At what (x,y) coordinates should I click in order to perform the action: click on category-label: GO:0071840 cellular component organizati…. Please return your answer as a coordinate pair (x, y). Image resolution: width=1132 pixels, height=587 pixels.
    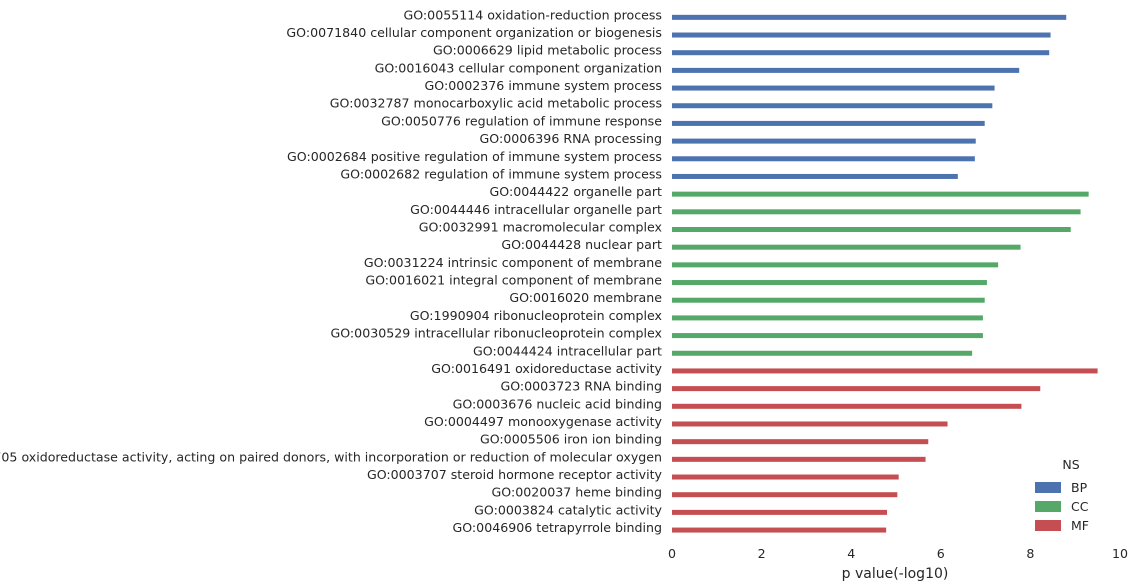
    Looking at the image, I should click on (474, 32).